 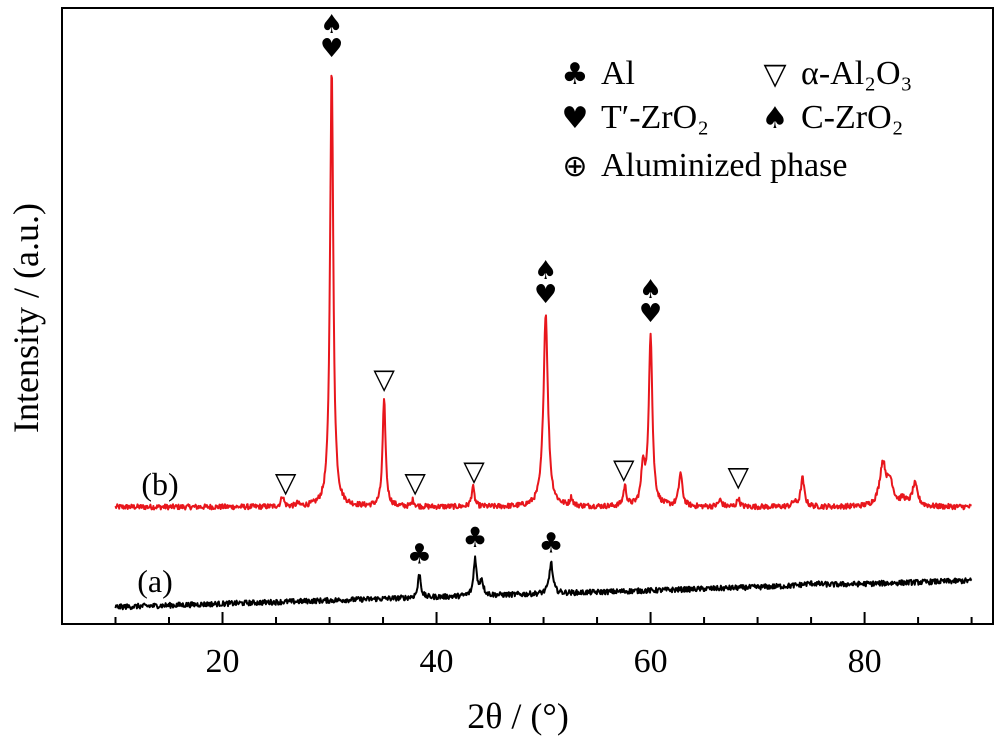 What do you see at coordinates (575, 118) in the screenshot?
I see `legend-symbol: ♥` at bounding box center [575, 118].